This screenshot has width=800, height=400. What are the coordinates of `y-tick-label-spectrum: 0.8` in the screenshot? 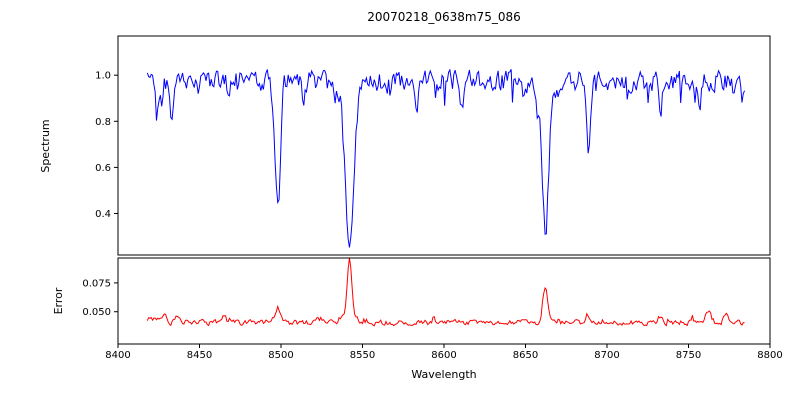 It's located at (103, 122).